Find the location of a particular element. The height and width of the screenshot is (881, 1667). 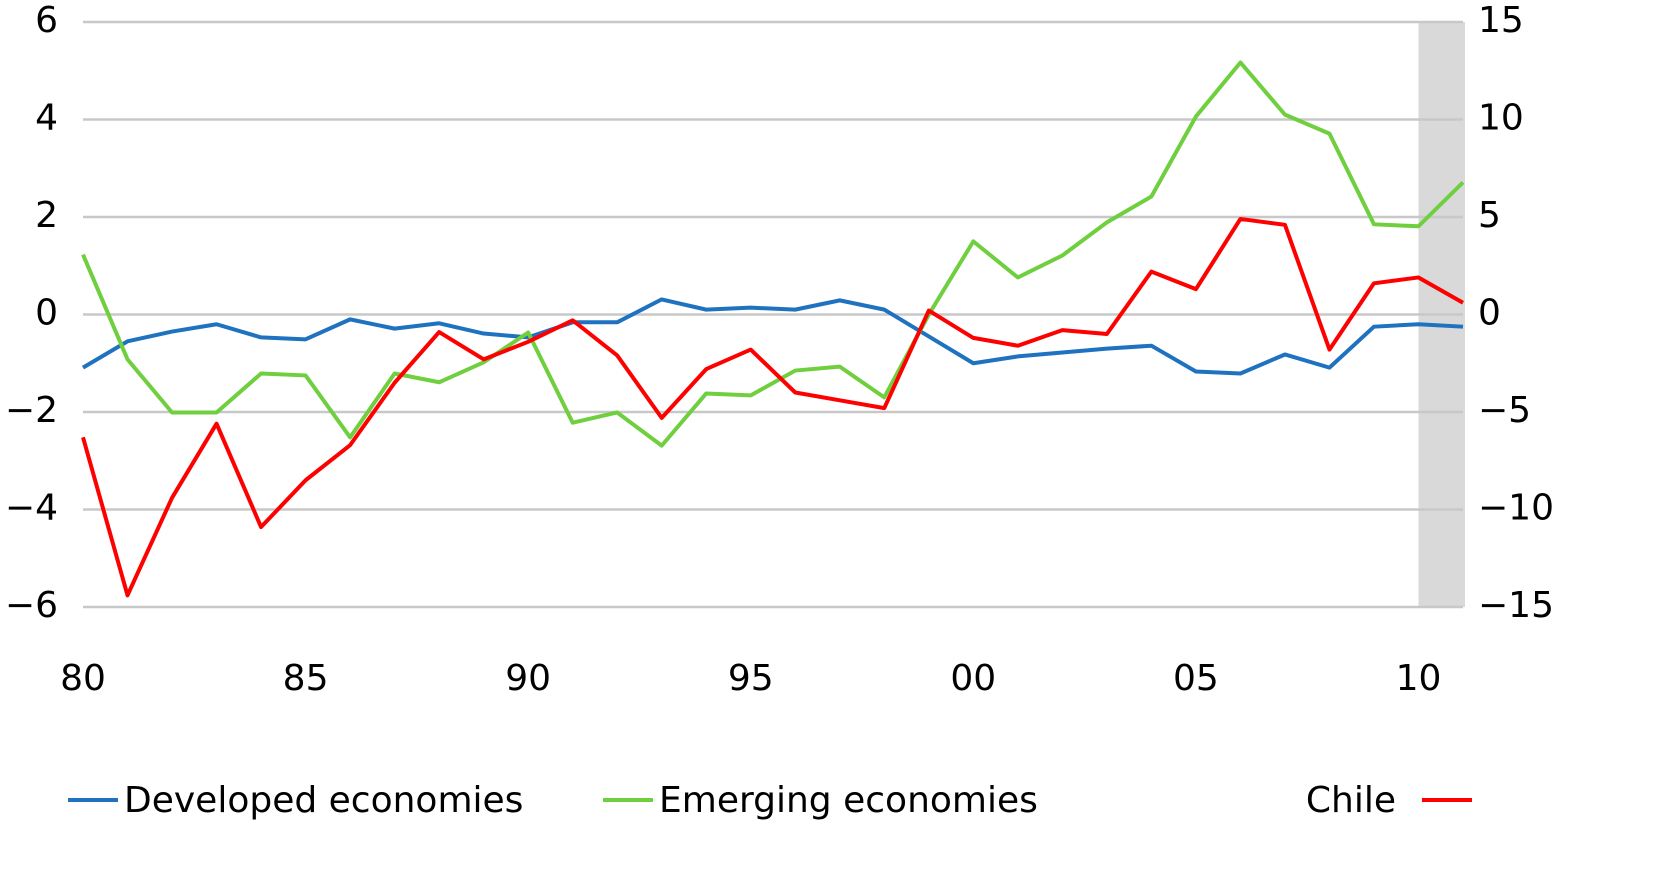

y2-tick-label: −5 is located at coordinates (1504, 410).